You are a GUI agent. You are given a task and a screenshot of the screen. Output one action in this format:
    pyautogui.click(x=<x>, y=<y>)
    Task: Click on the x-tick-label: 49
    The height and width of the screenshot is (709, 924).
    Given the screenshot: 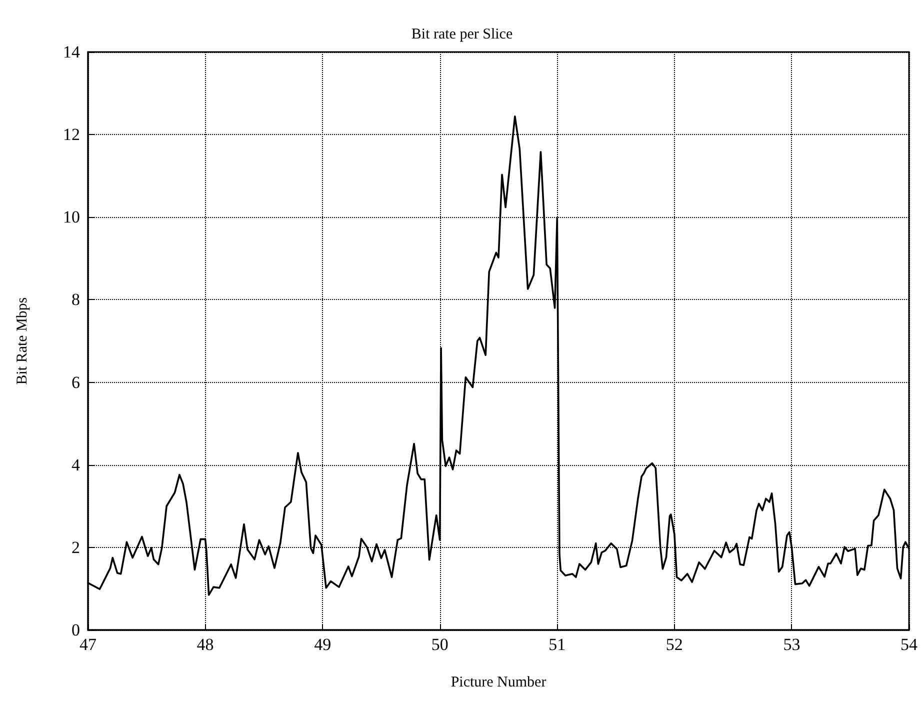 What is the action you would take?
    pyautogui.click(x=323, y=644)
    